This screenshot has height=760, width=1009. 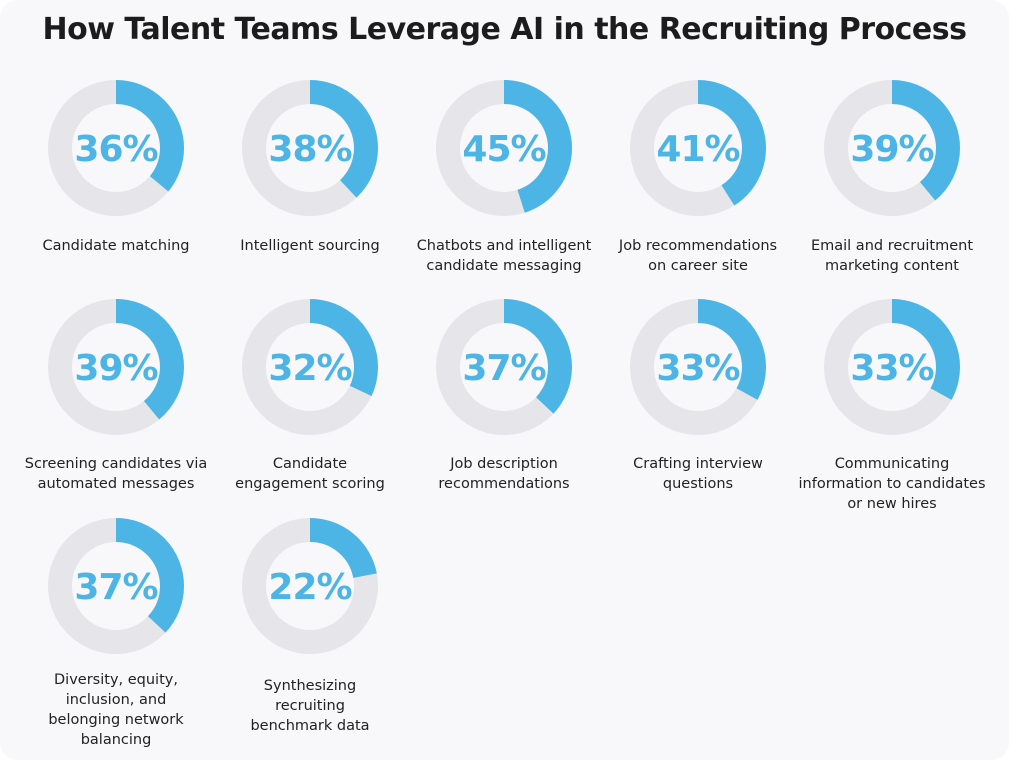 I want to click on category-label: Candidate engagement scoring, so click(x=310, y=474).